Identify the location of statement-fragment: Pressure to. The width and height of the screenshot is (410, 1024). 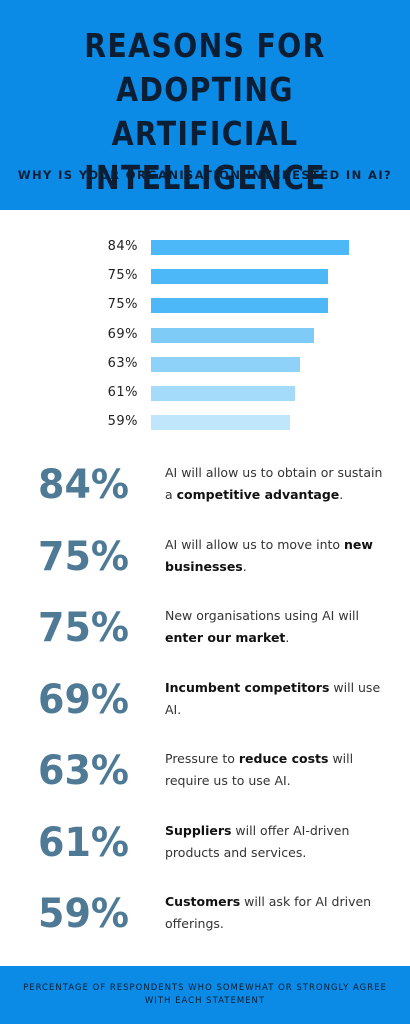
(202, 758).